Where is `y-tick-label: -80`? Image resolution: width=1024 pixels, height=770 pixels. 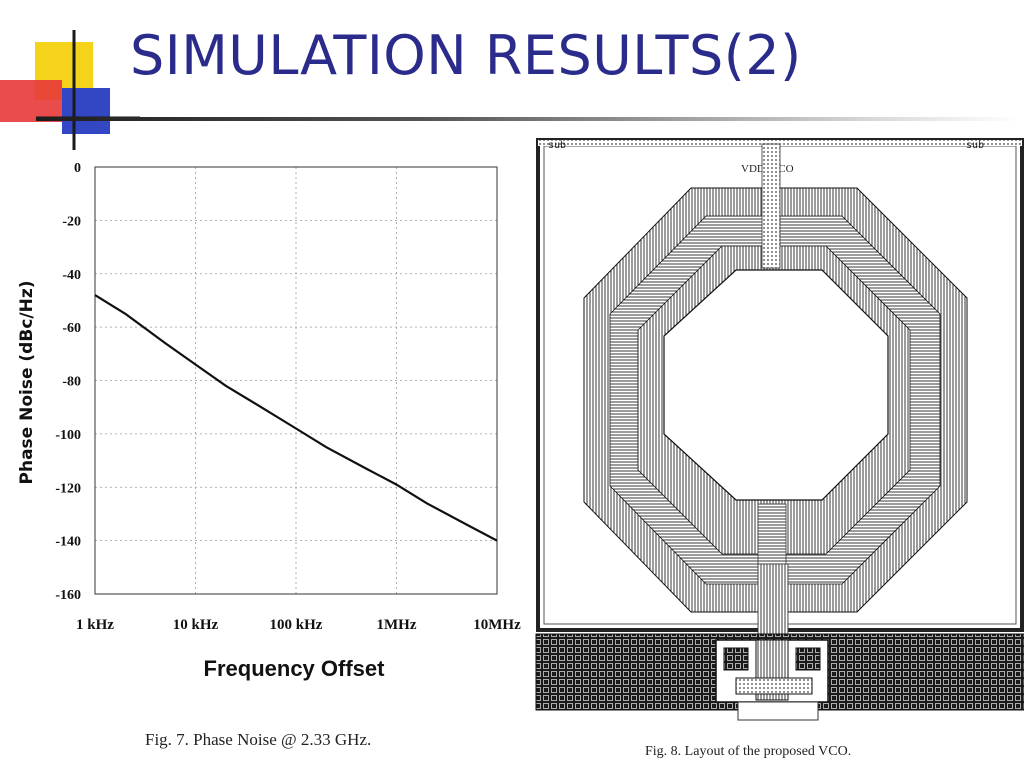
y-tick-label: -80 is located at coordinates (71, 382).